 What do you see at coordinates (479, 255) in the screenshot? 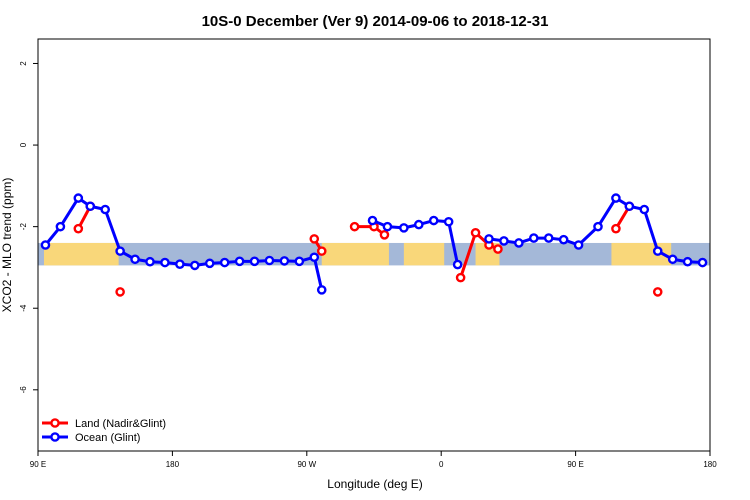
I see `series-land-line` at bounding box center [479, 255].